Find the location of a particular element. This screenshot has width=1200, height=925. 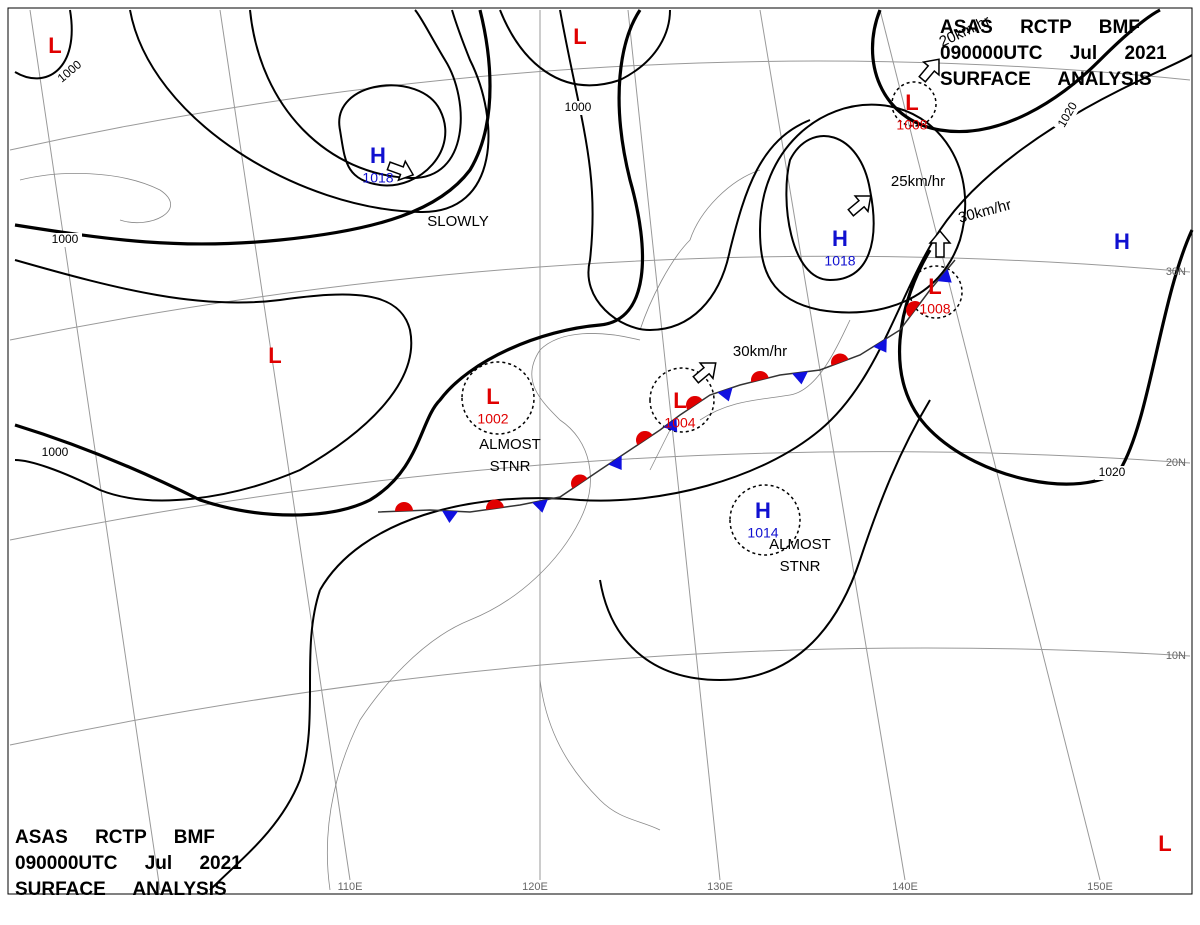

motion-label: 25km/hr is located at coordinates (918, 181).